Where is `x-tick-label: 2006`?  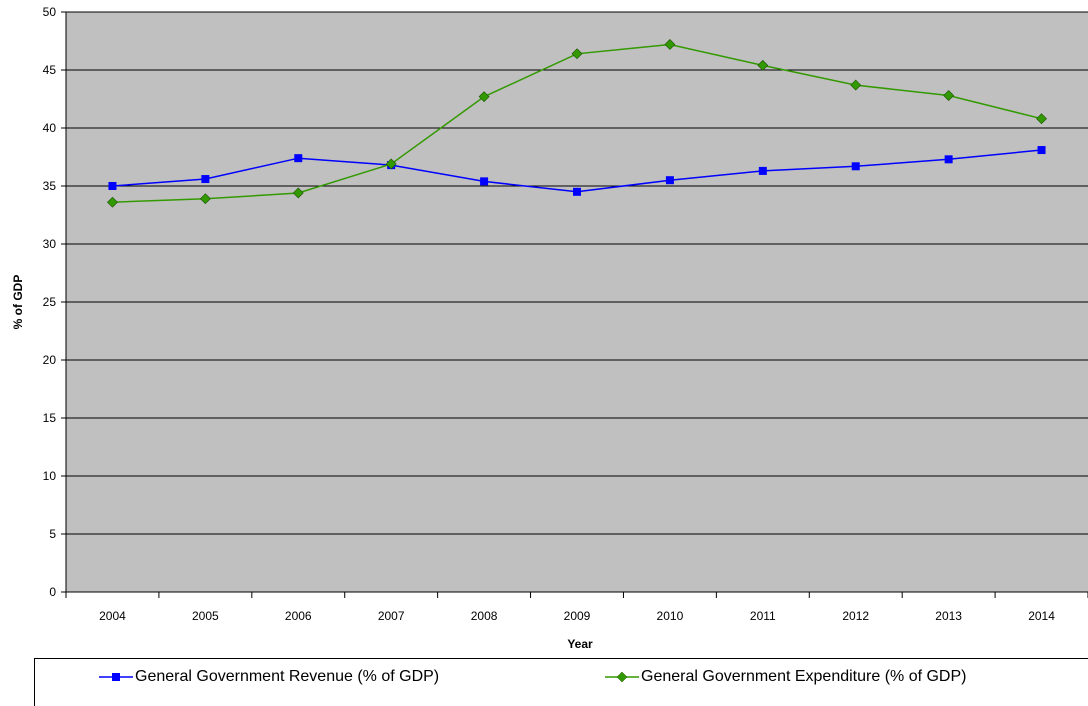
x-tick-label: 2006 is located at coordinates (298, 616).